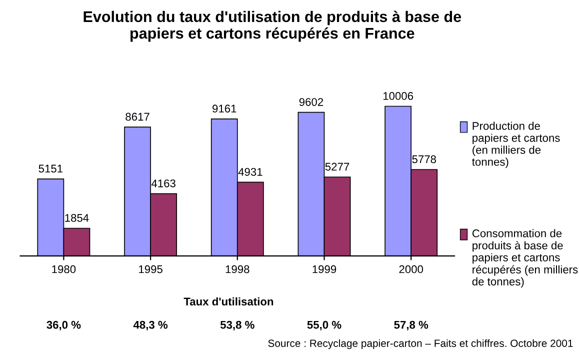  I want to click on data-label: 8617, so click(138, 116).